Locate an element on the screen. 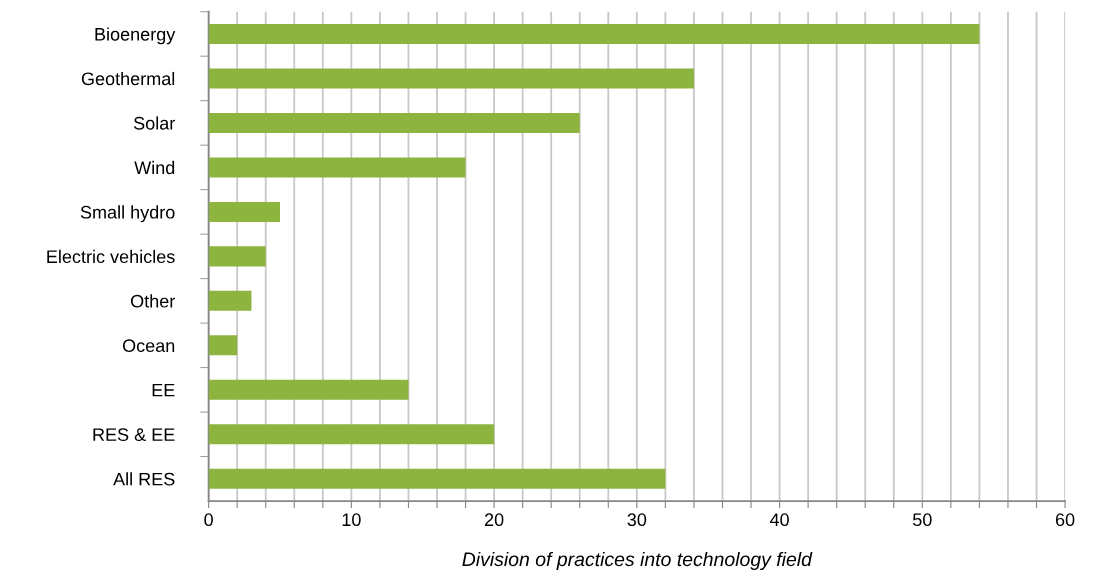 The width and height of the screenshot is (1098, 586). y-tick-label: Bioenergy is located at coordinates (135, 36).